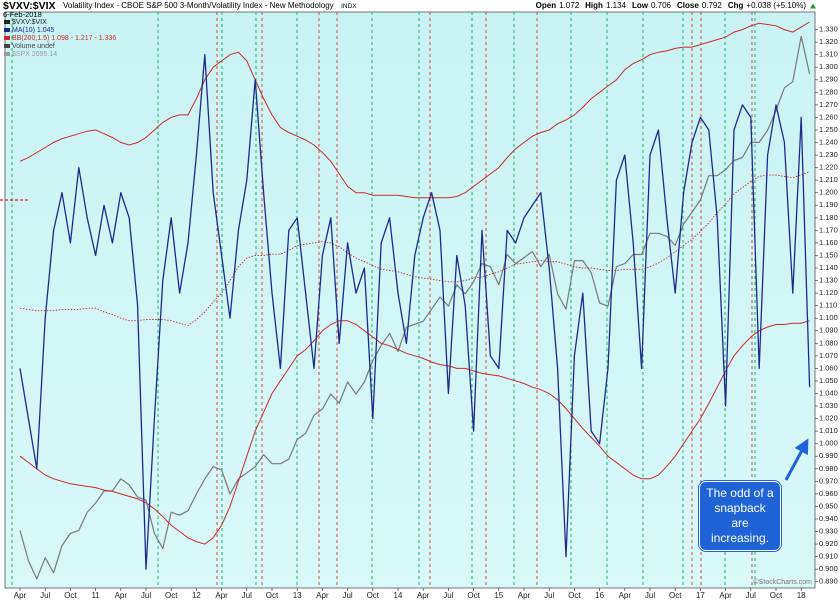 This screenshot has width=840, height=602. Describe the element at coordinates (828, 405) in the screenshot. I see `y-tick-label: 1.030` at that location.